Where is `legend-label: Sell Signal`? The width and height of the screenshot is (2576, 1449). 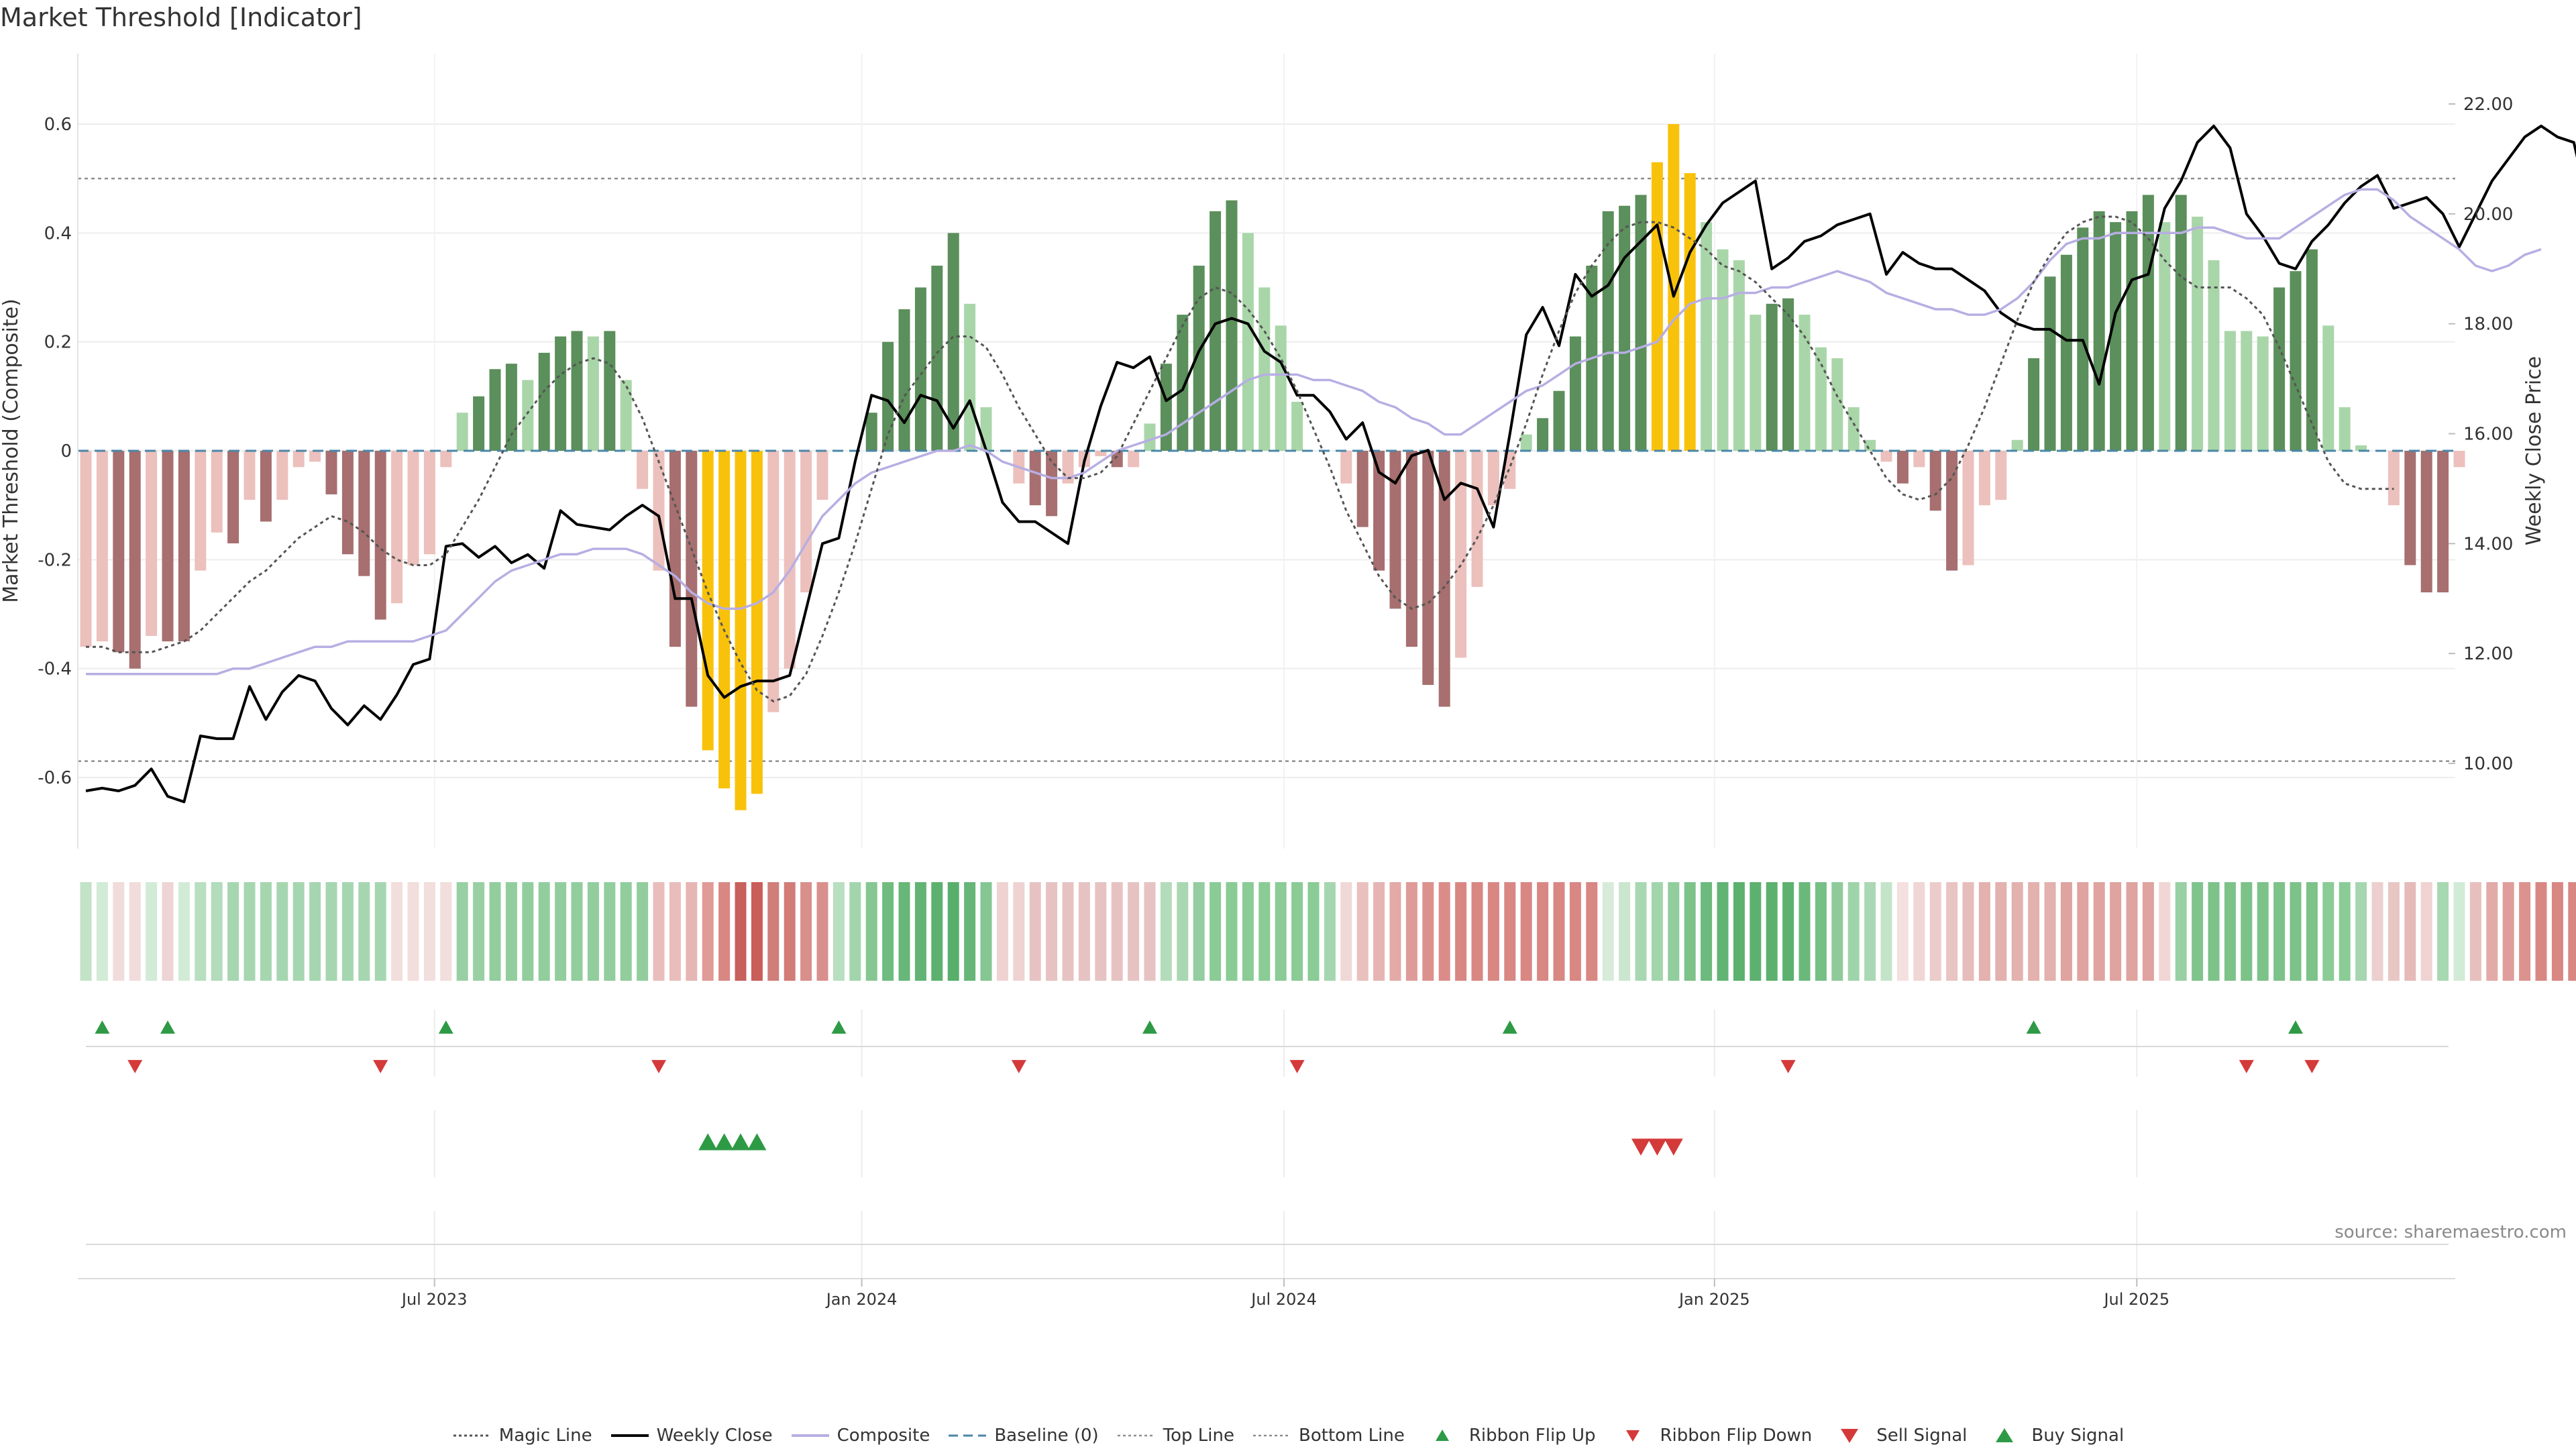 legend-label: Sell Signal is located at coordinates (1922, 1436).